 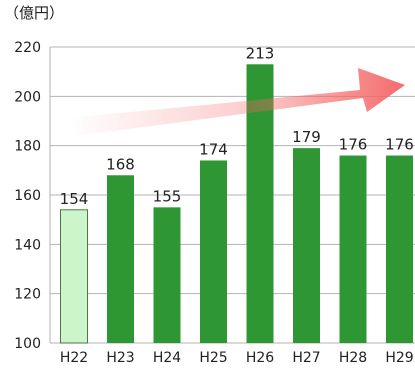 I want to click on y-tick-label: 220, so click(x=27, y=48).